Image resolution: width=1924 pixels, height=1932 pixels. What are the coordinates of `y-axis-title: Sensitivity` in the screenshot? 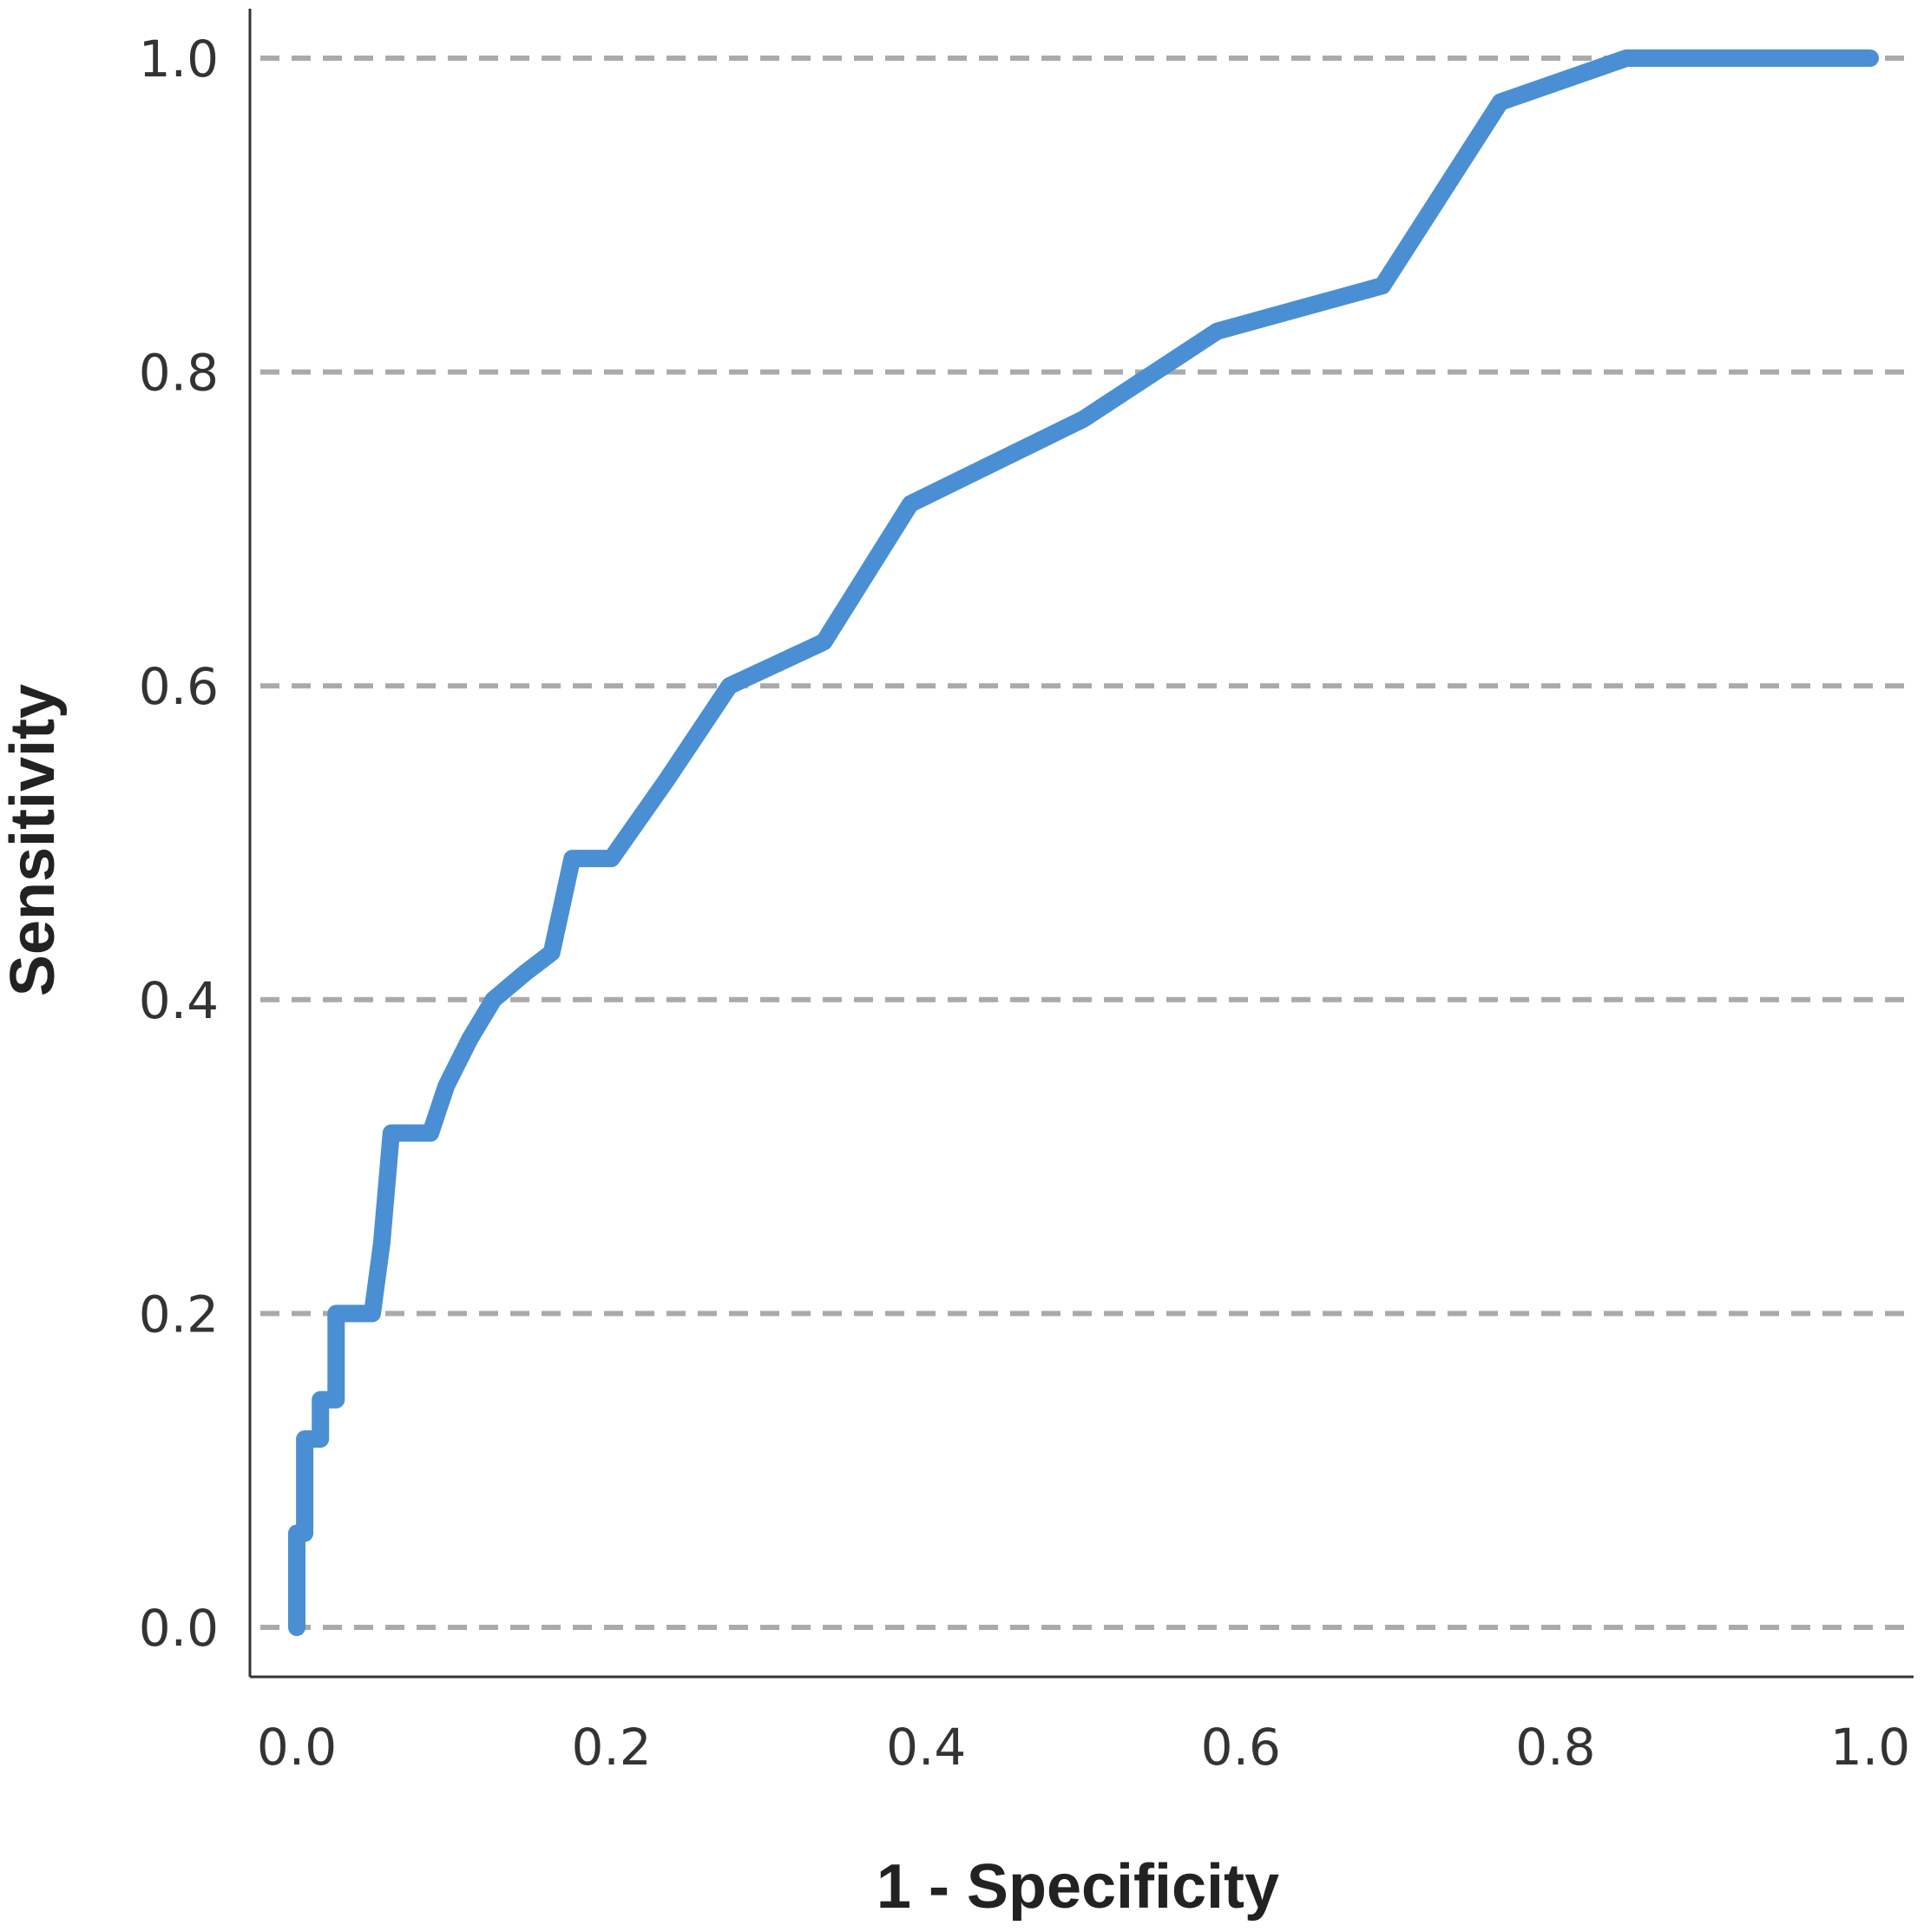 It's located at (34, 840).